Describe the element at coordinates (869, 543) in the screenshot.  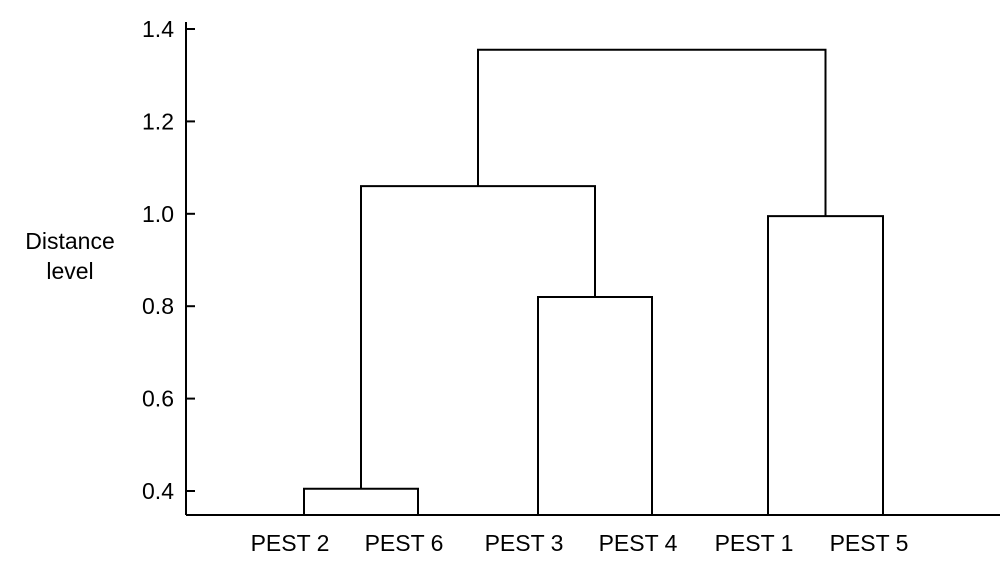
I see `leaf-label: PEST 5` at that location.